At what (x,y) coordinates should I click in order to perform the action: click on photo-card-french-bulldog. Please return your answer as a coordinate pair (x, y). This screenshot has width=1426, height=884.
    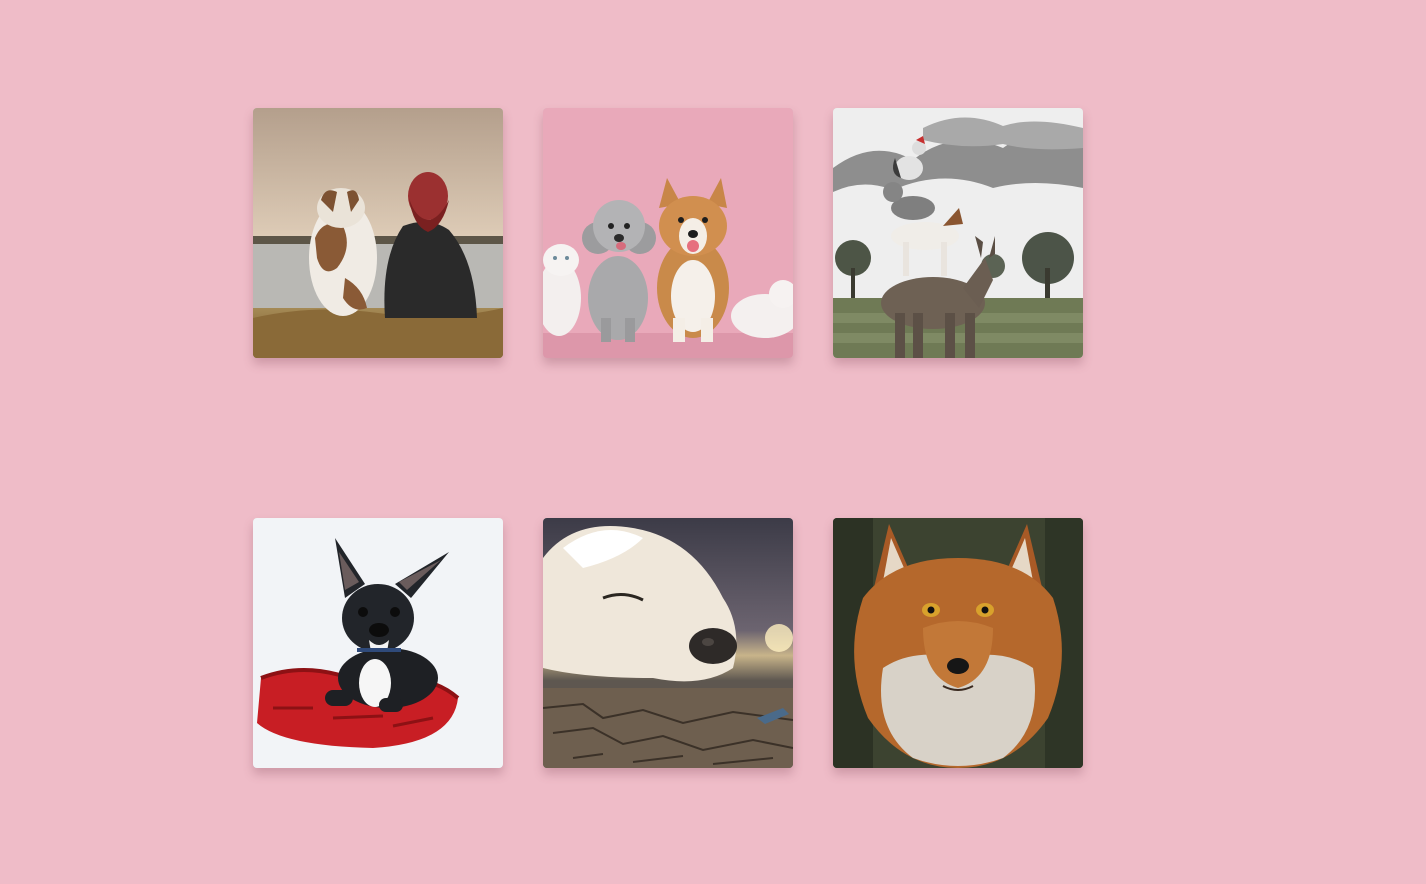
    Looking at the image, I should click on (378, 643).